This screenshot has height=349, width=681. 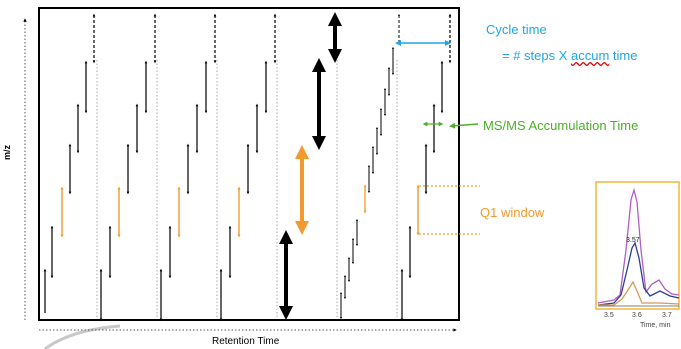 What do you see at coordinates (637, 315) in the screenshot?
I see `inset-tick-2: 3.6` at bounding box center [637, 315].